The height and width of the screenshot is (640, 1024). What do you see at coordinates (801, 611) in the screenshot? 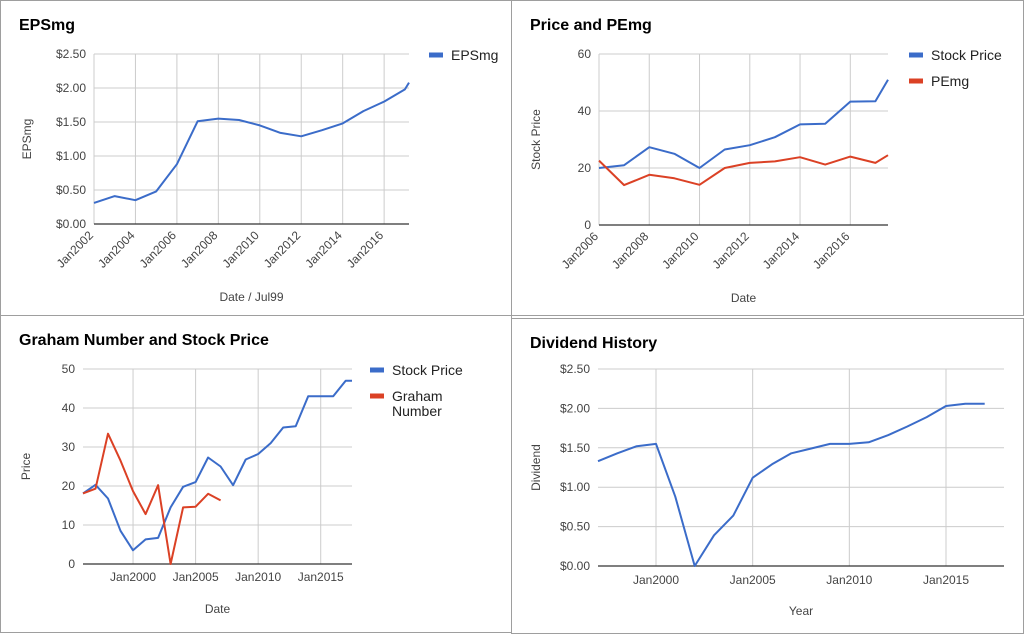
I see `x-axis-title: Year` at bounding box center [801, 611].